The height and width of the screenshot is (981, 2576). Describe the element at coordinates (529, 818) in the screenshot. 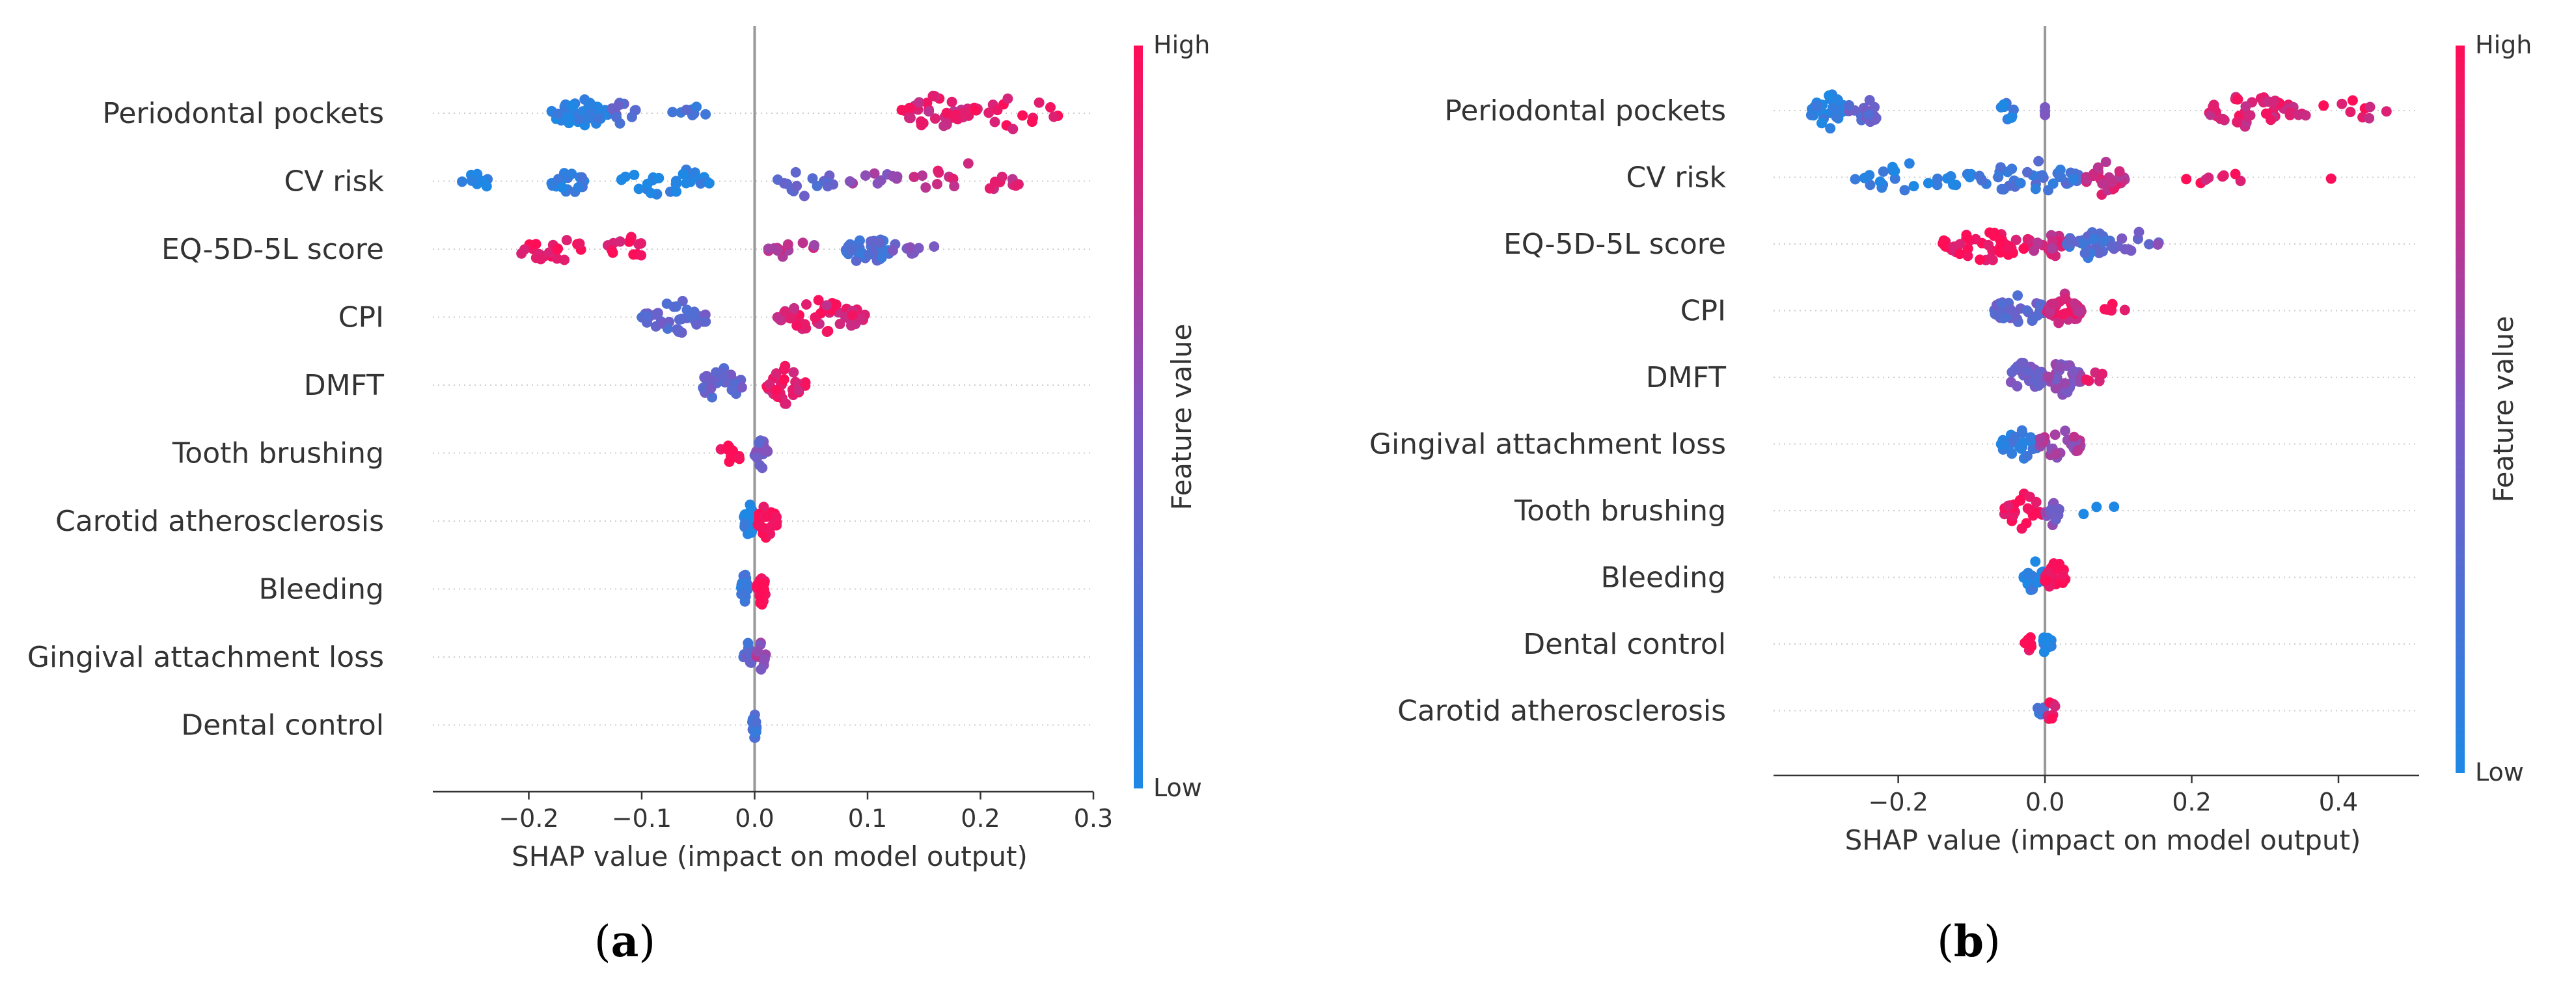

I see `x-tick-label: −0.2` at that location.